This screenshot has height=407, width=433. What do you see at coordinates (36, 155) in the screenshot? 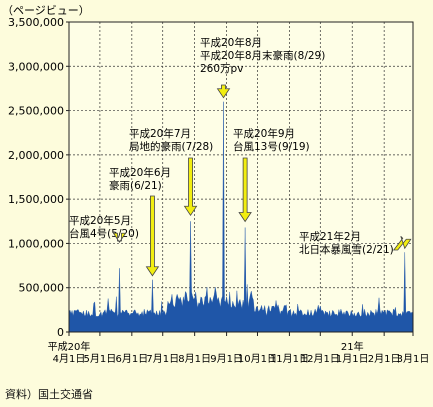
I see `y-tick-label: 2,000,000` at bounding box center [36, 155].